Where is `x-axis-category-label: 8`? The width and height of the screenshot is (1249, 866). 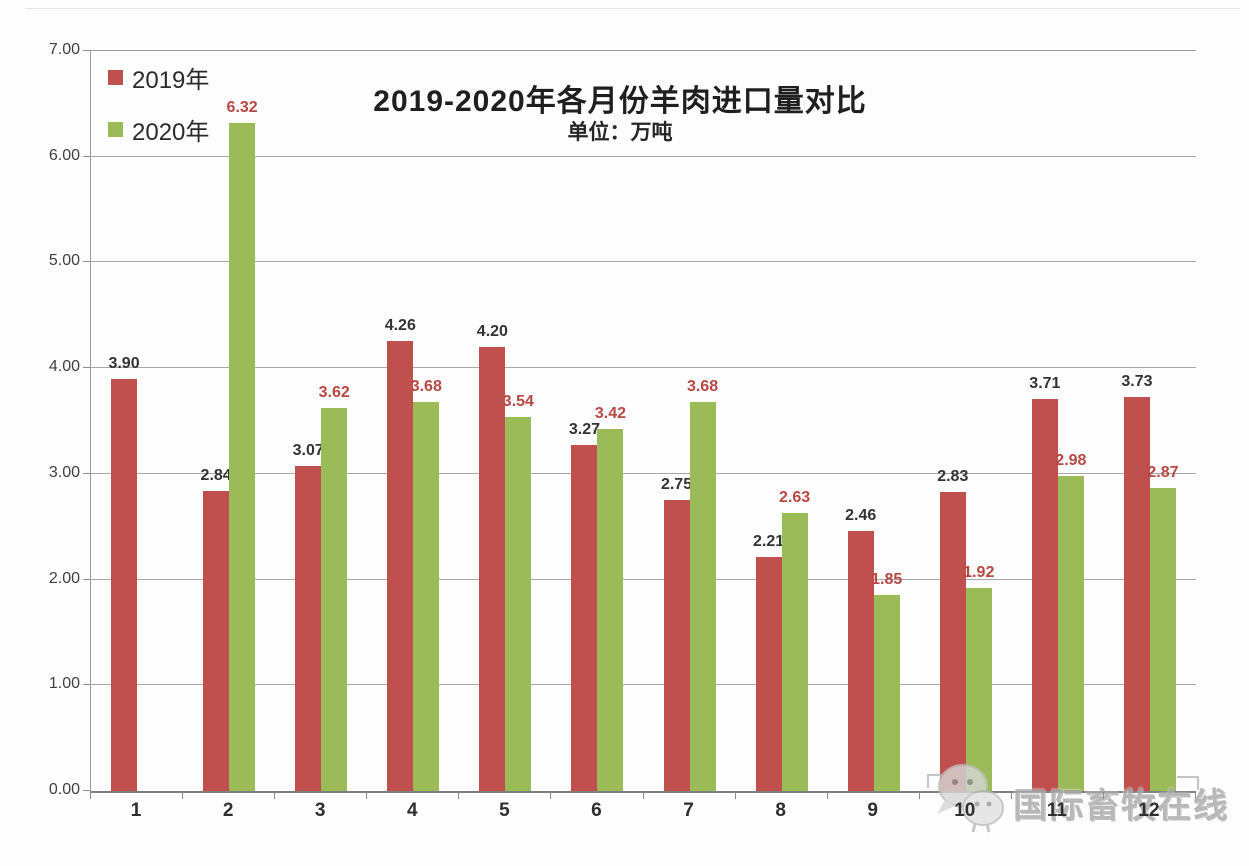 x-axis-category-label: 8 is located at coordinates (780, 810).